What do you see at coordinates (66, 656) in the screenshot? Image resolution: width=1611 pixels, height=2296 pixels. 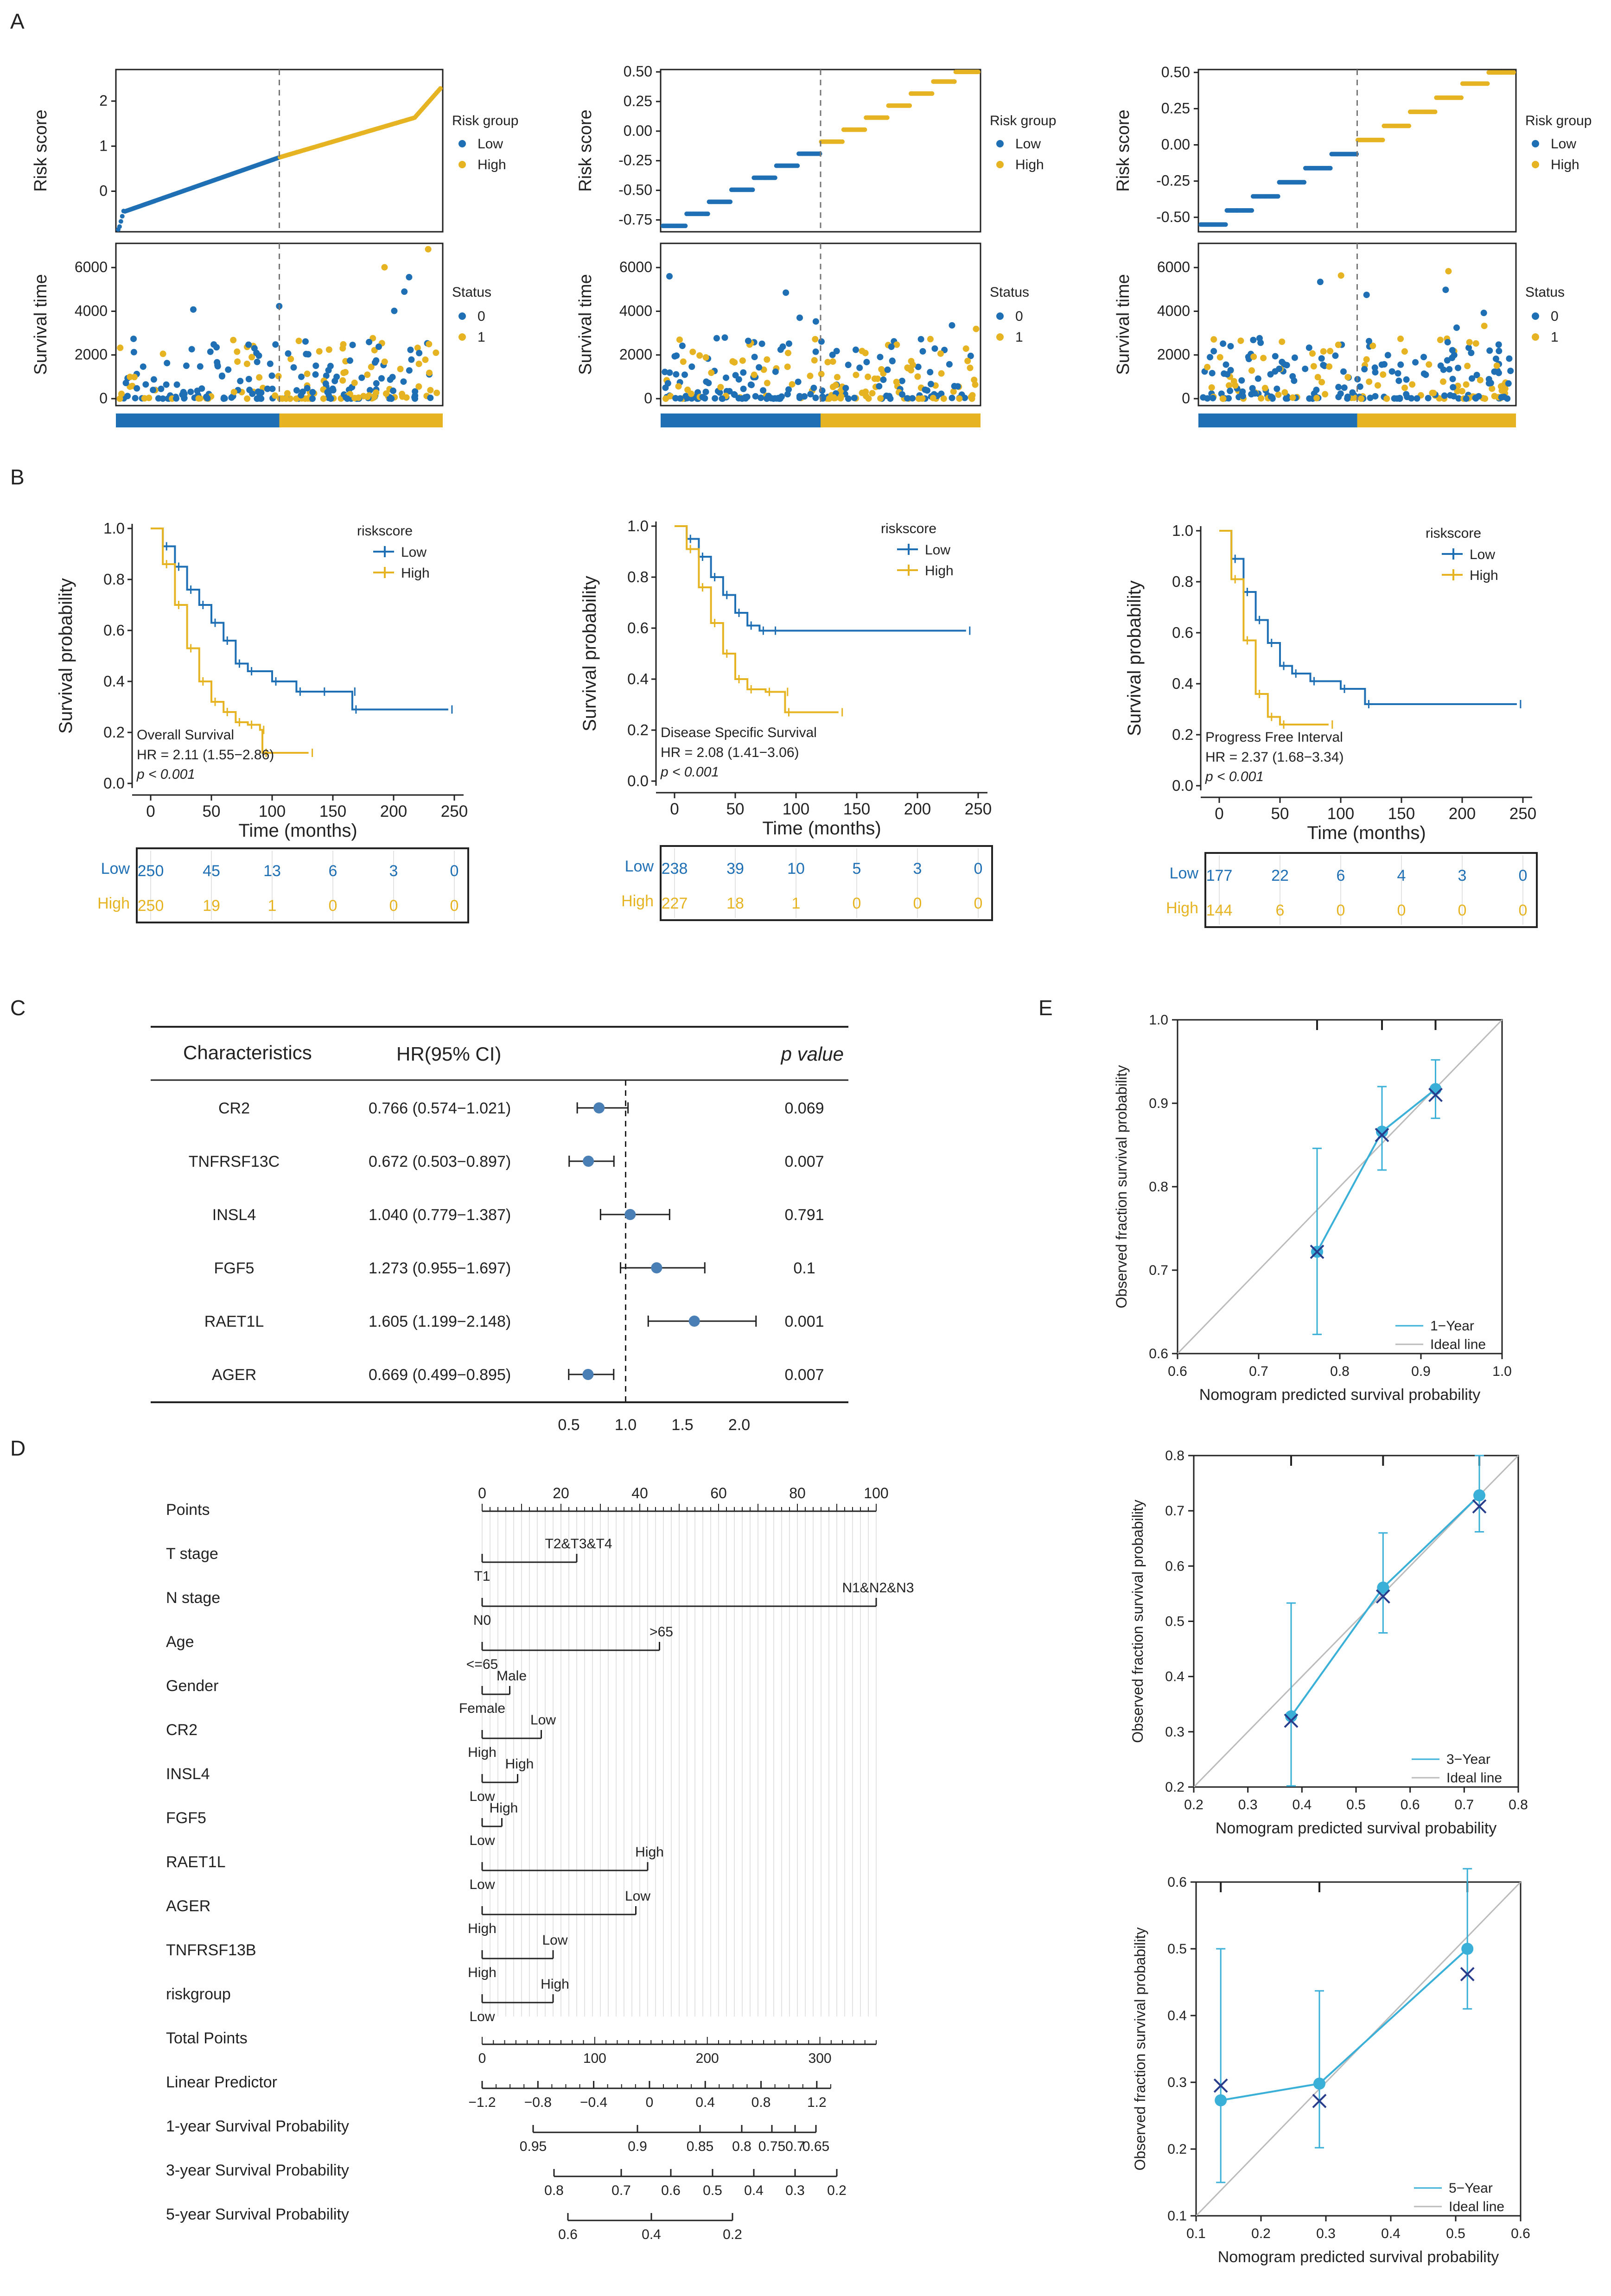 I see `km-ylabel: Survival probability` at bounding box center [66, 656].